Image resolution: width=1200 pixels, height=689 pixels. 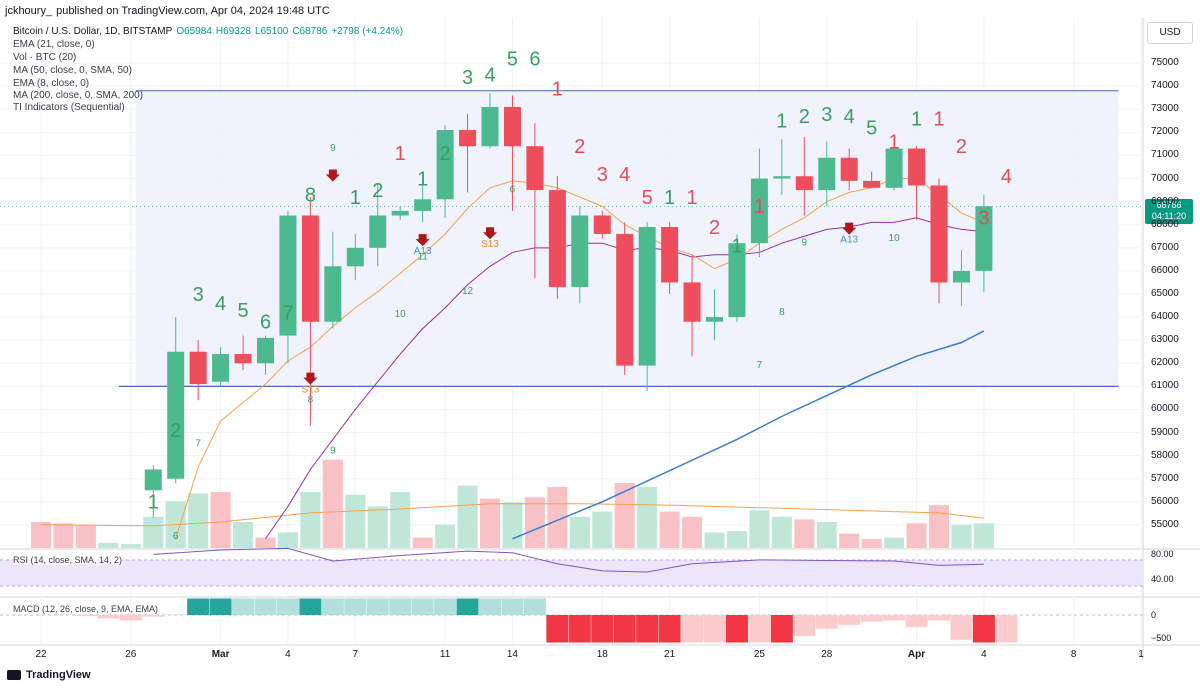 What do you see at coordinates (512, 515) in the screenshot?
I see `volume-ma-line` at bounding box center [512, 515].